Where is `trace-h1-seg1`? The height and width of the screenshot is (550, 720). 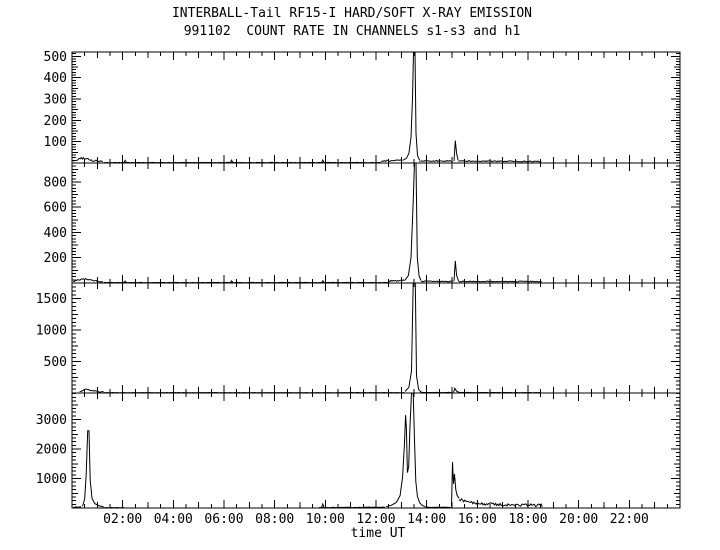
trace-h1-seg1 is located at coordinates (93, 469).